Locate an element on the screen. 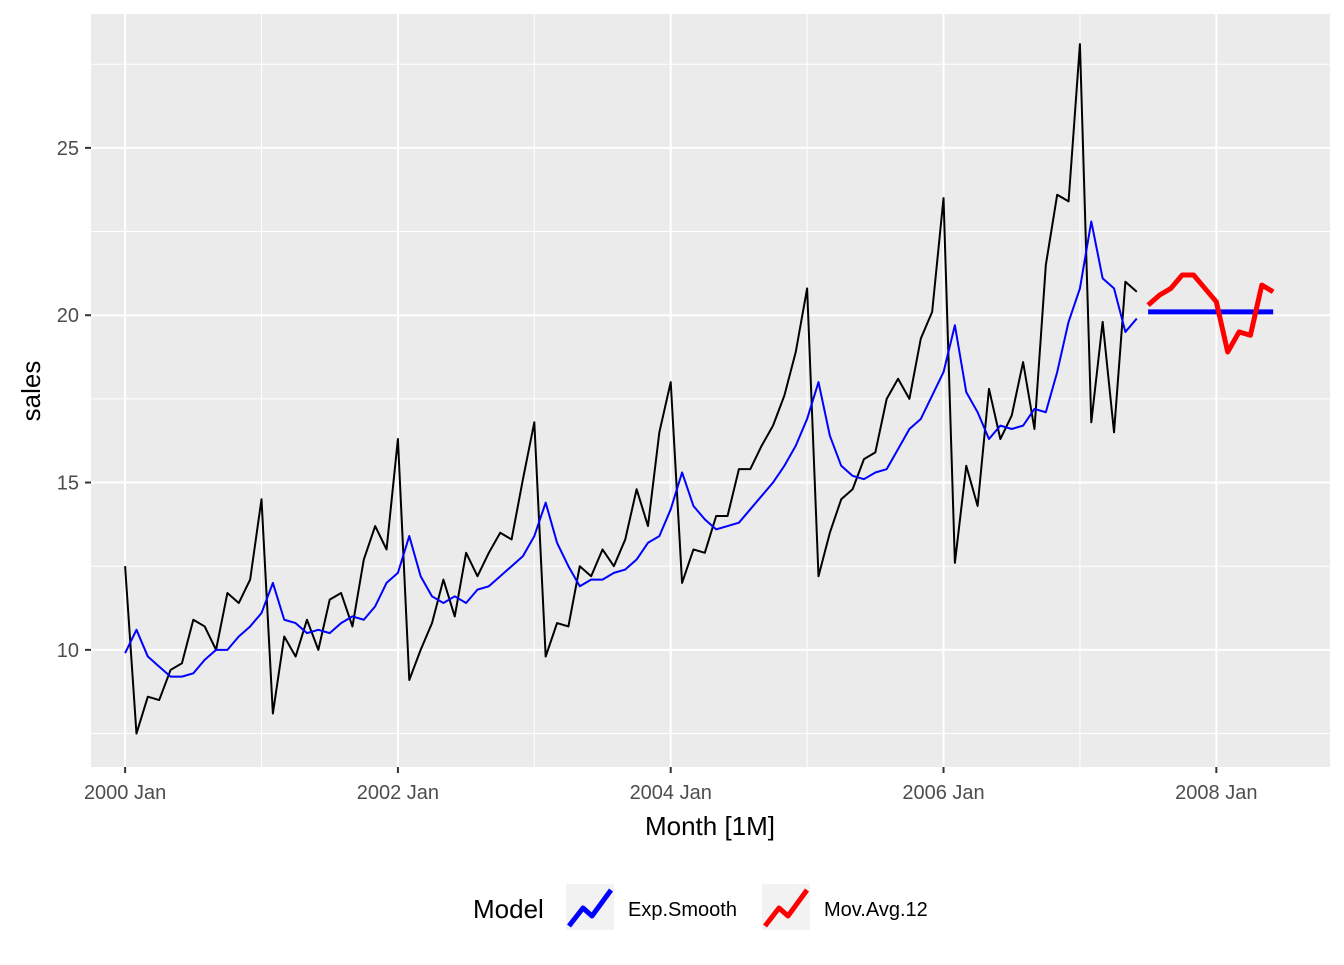  y-axis-title: sales is located at coordinates (31, 391).